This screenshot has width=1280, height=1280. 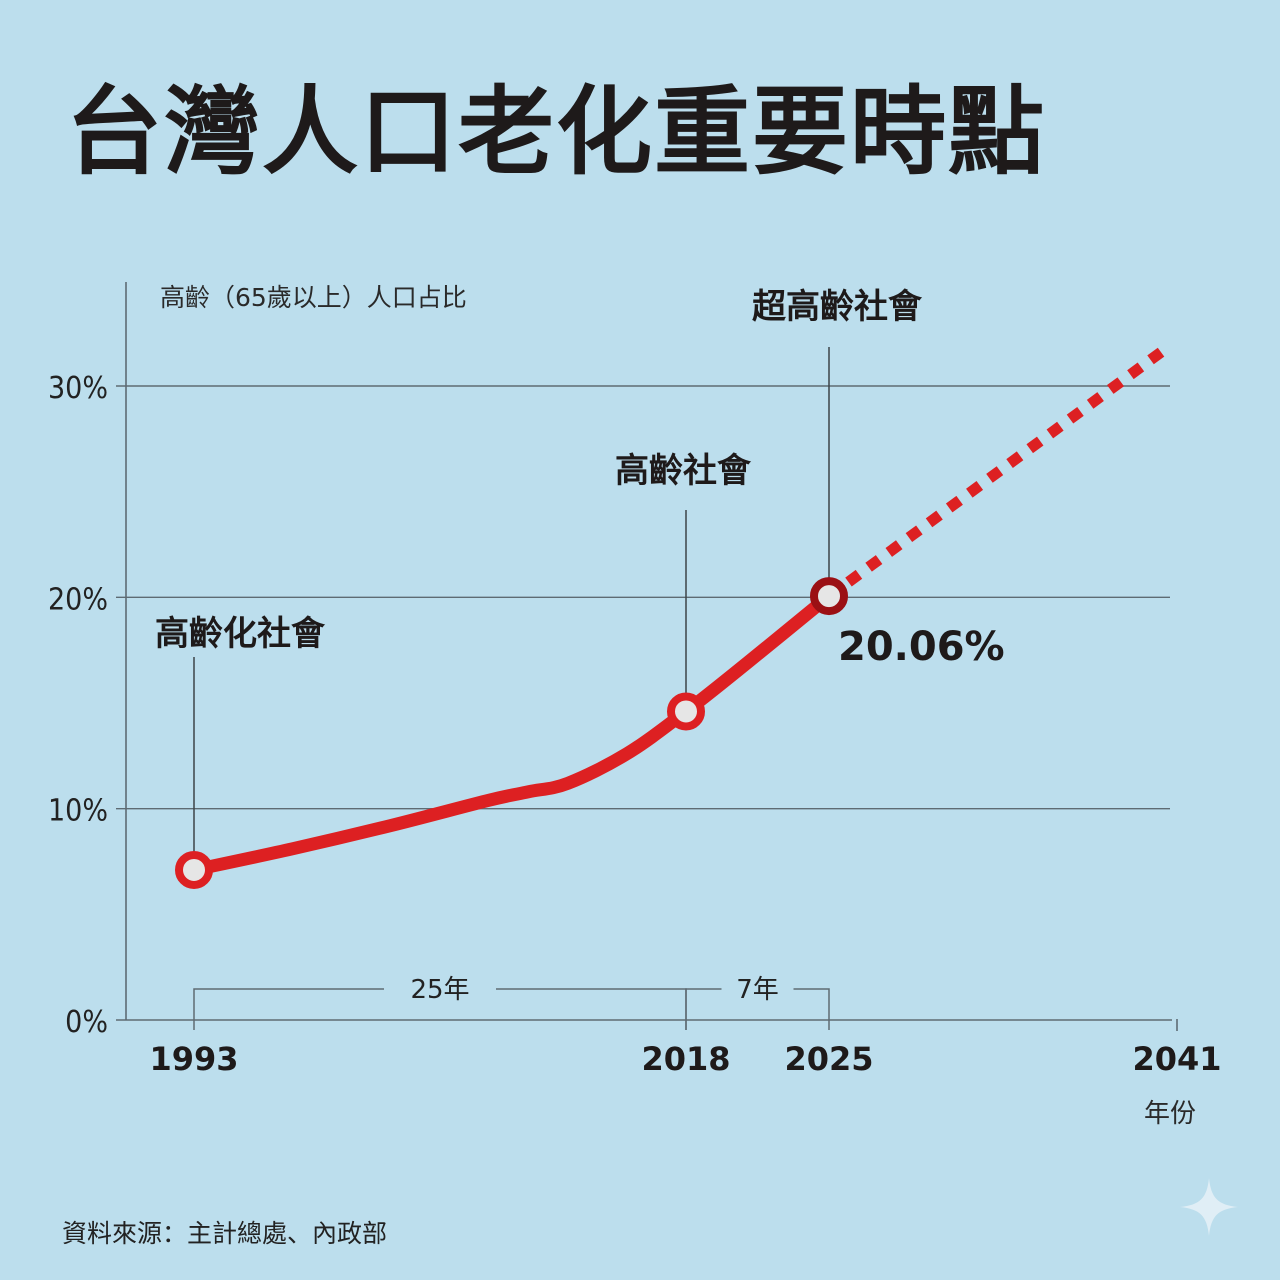 What do you see at coordinates (683, 471) in the screenshot?
I see `milestone-label: 高齡社會` at bounding box center [683, 471].